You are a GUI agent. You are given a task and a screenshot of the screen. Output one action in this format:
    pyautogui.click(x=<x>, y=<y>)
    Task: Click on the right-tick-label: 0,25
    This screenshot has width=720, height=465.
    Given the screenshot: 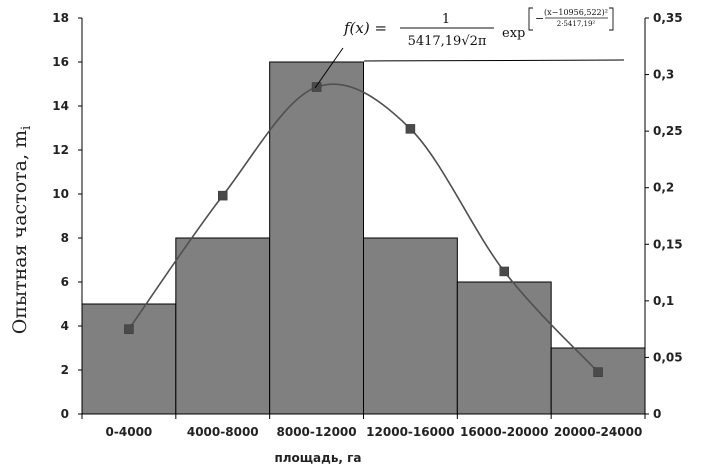 What is the action you would take?
    pyautogui.click(x=668, y=131)
    